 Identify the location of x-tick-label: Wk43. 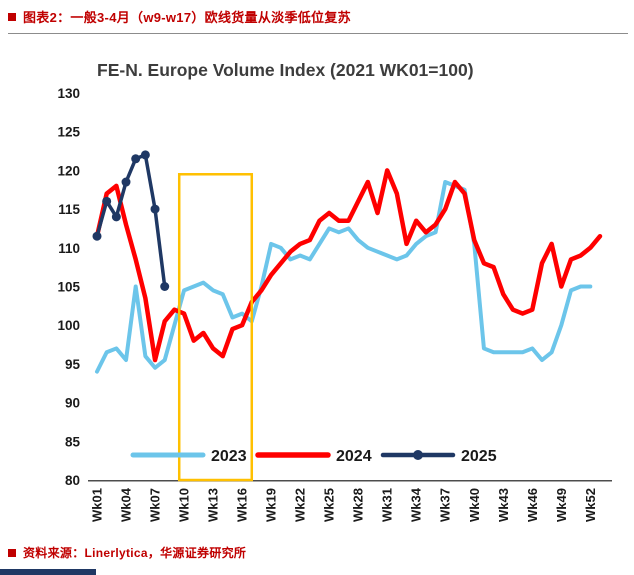
(503, 505).